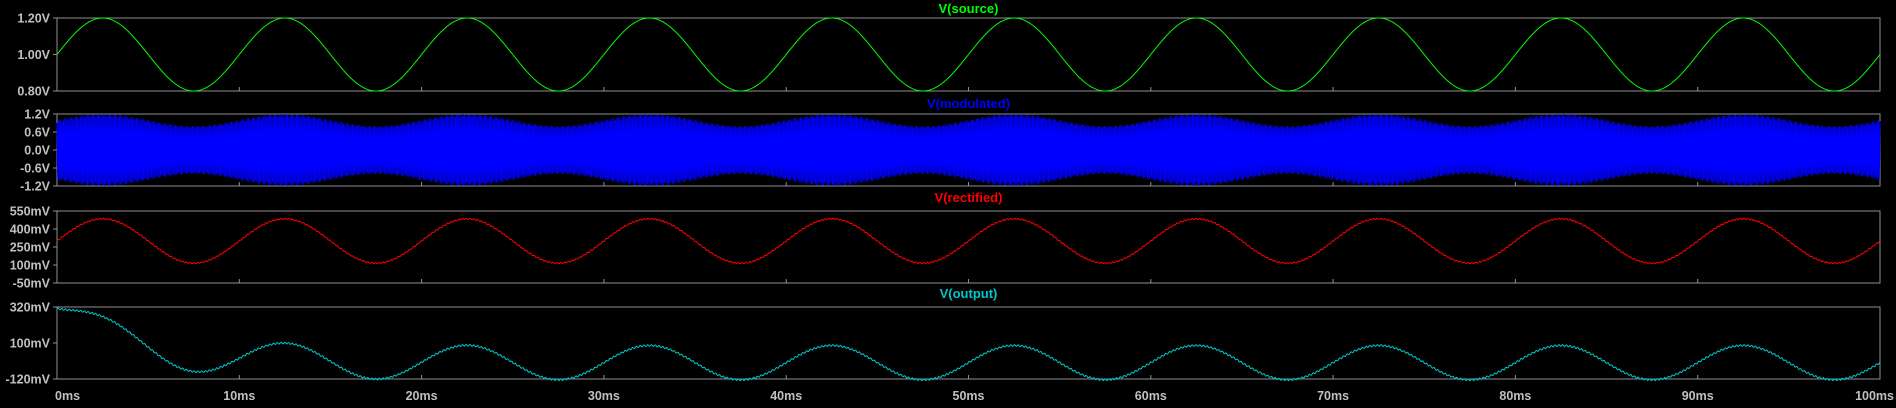  What do you see at coordinates (33, 92) in the screenshot?
I see `y-tick-label: 0.80V` at bounding box center [33, 92].